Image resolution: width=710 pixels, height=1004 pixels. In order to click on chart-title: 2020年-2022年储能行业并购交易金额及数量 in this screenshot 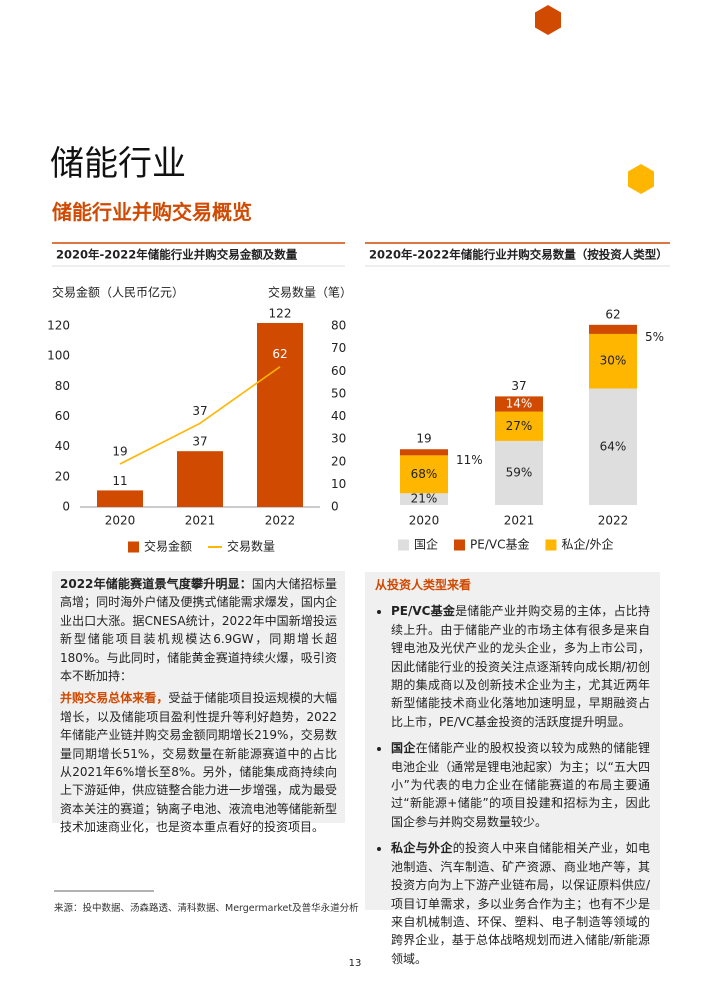, I will do `click(177, 255)`.